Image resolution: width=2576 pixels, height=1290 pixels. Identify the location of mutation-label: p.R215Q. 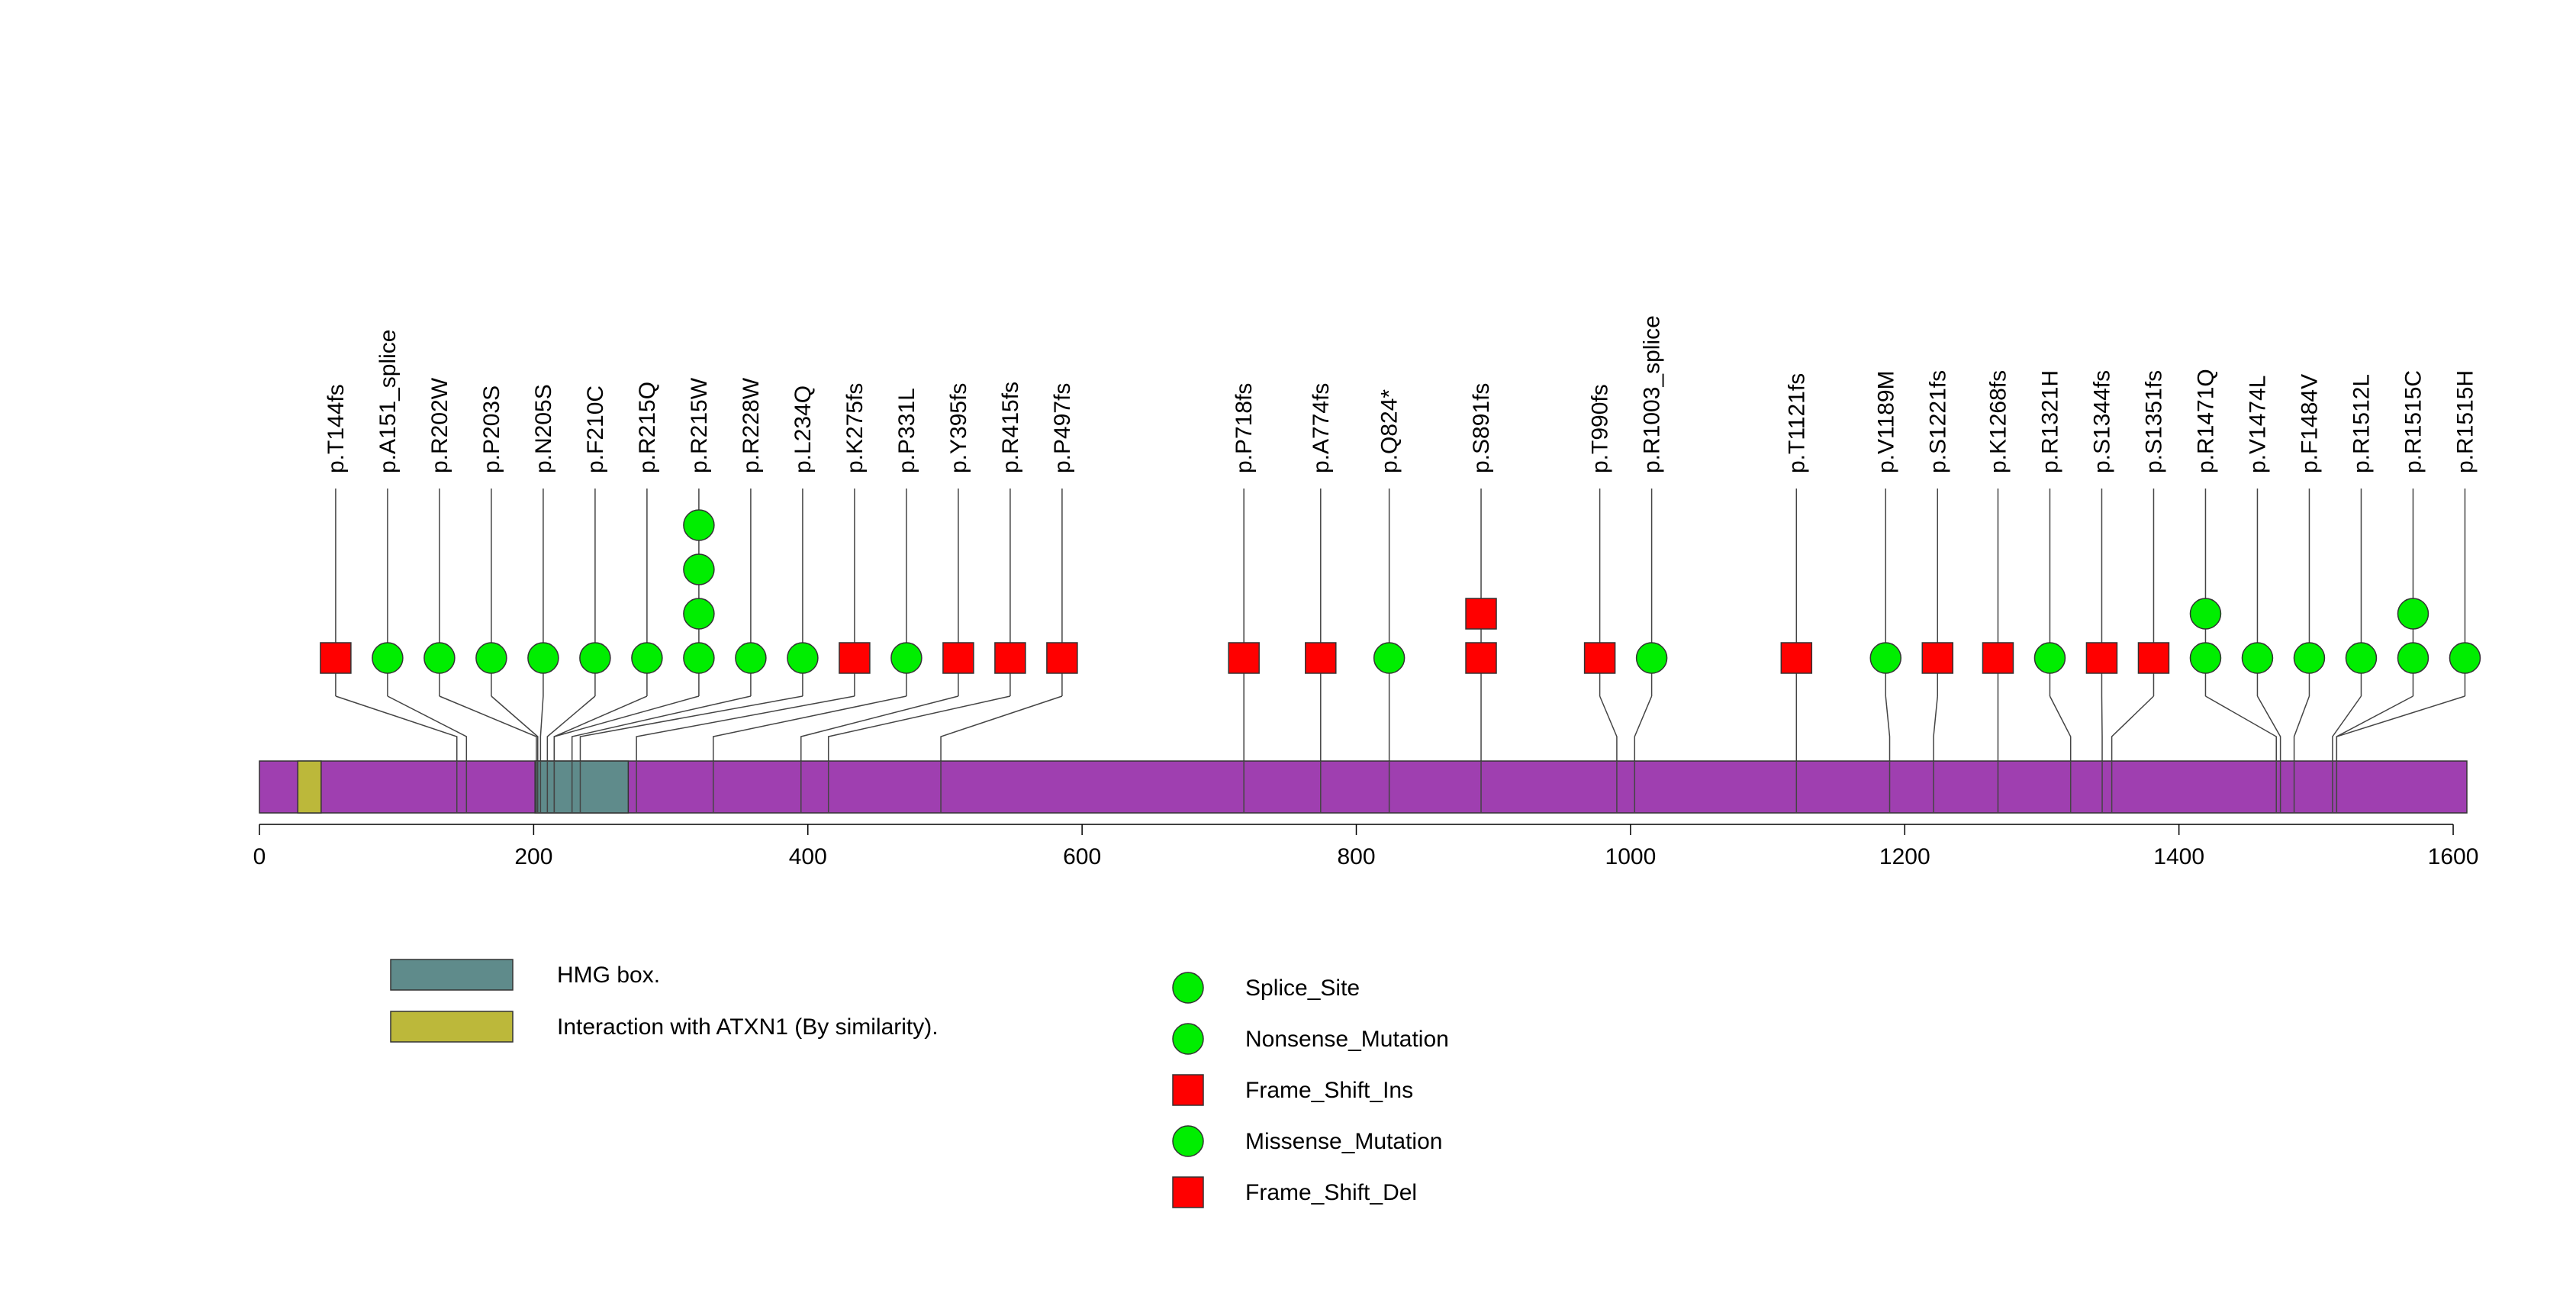
(647, 428).